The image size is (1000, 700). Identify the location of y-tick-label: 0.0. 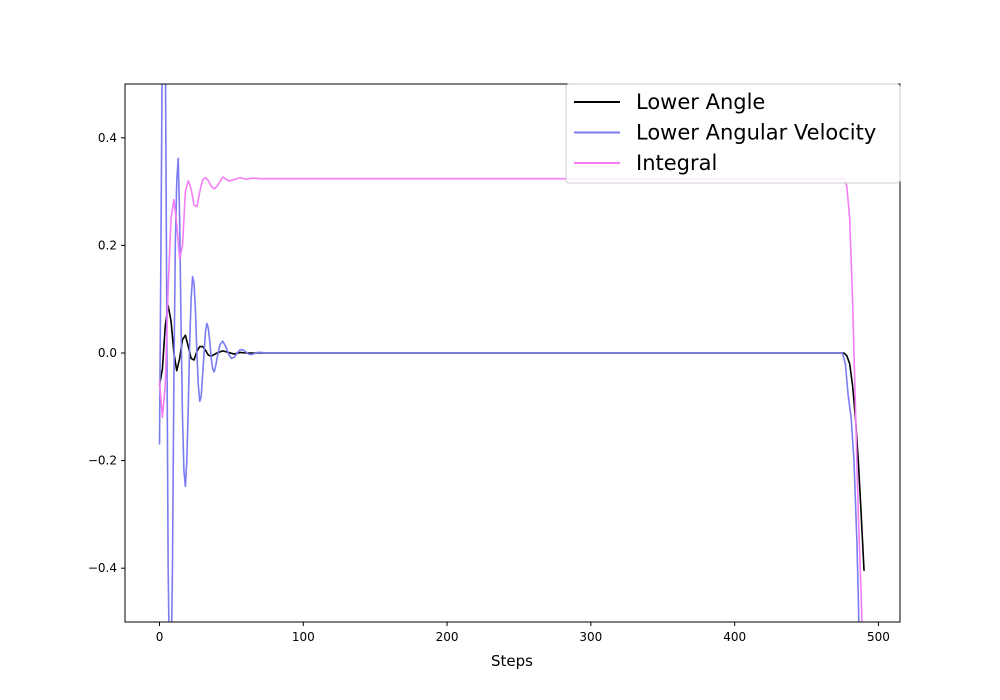
(107, 353).